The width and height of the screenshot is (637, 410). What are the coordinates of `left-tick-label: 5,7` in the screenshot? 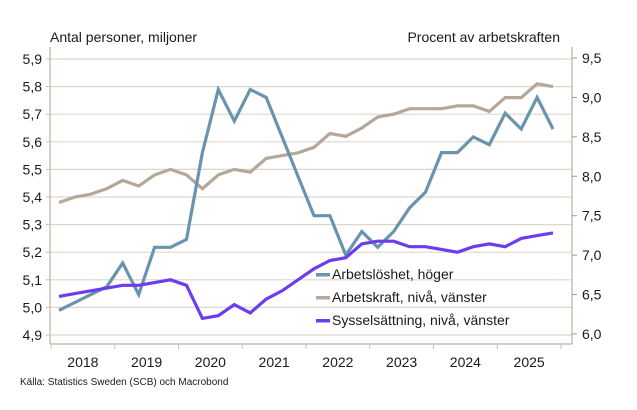 It's located at (33, 114).